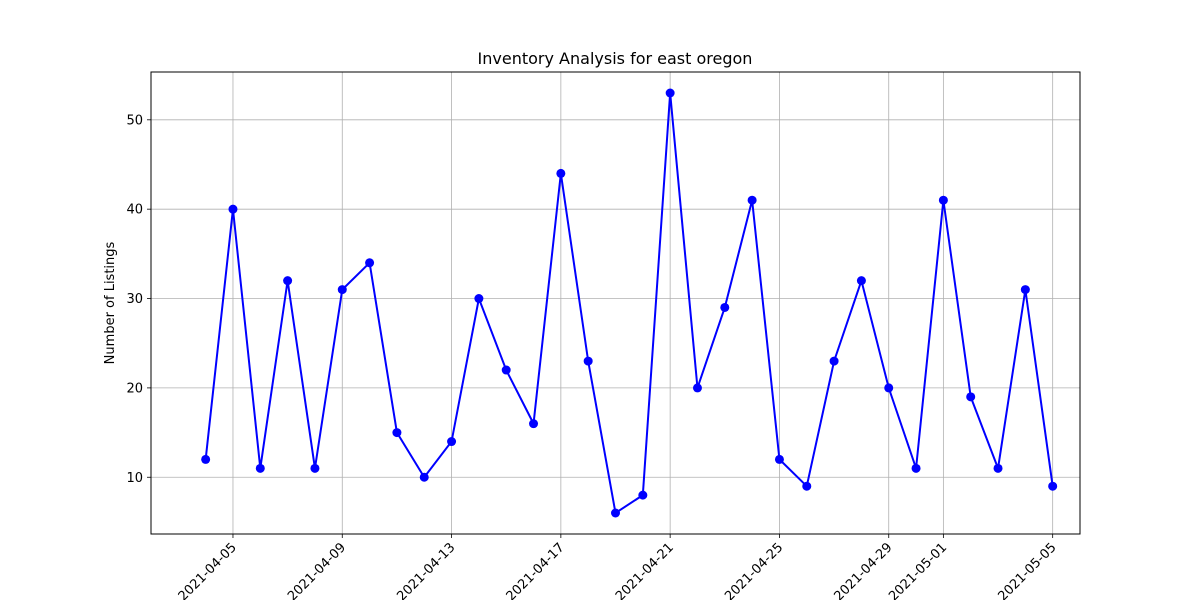 This screenshot has height=600, width=1200. What do you see at coordinates (317, 570) in the screenshot?
I see `x-tick-label: 2021-04-09` at bounding box center [317, 570].